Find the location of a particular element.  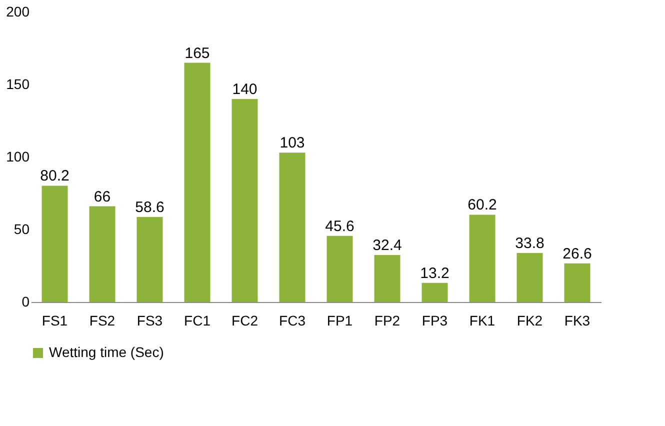

x-tick-label: FS3 is located at coordinates (149, 320).